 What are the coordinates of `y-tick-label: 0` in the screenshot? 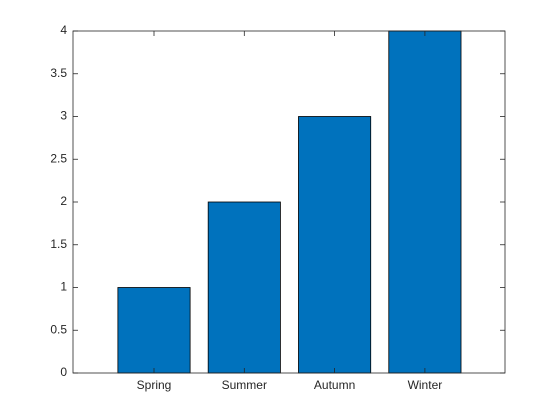 It's located at (63, 372).